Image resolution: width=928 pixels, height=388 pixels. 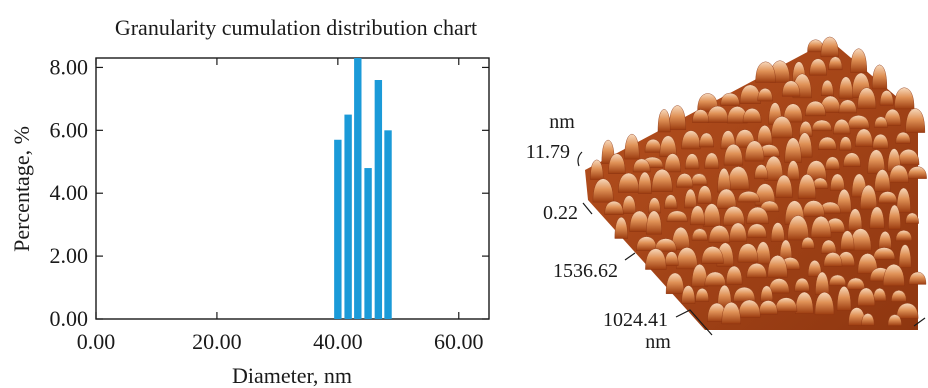 What do you see at coordinates (363, 188) in the screenshot?
I see `bar-series` at bounding box center [363, 188].